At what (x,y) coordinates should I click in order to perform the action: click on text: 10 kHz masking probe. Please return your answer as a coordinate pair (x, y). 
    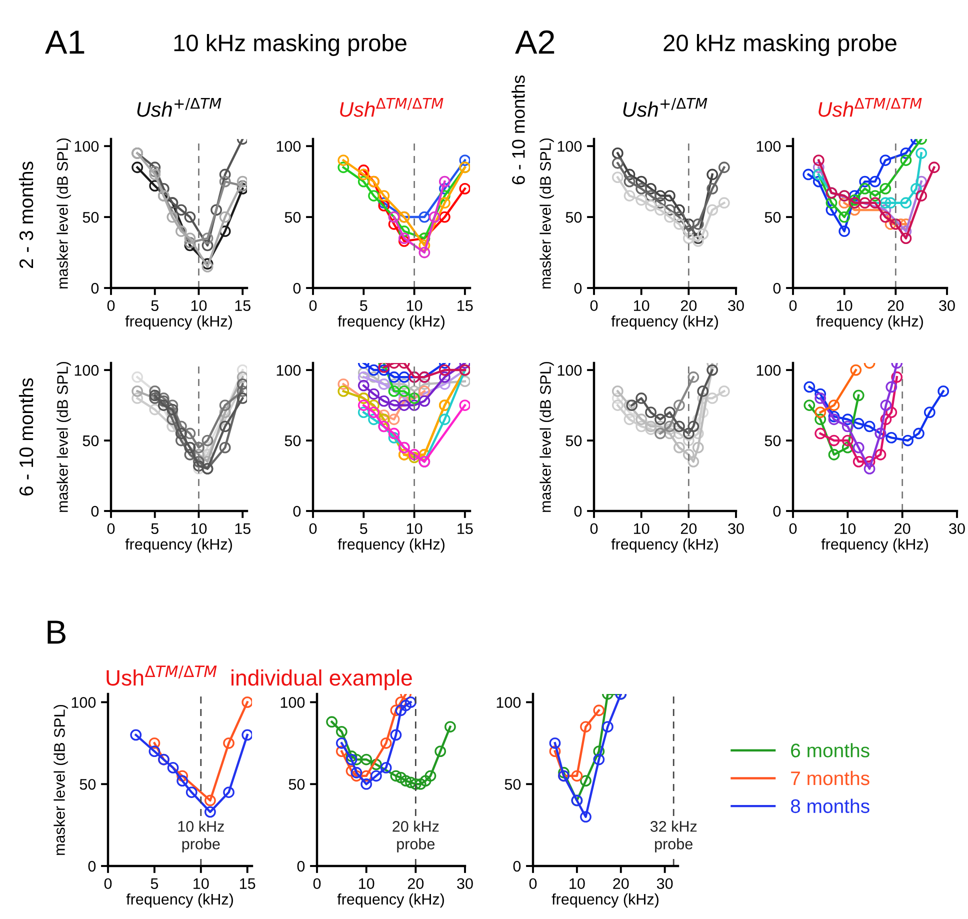
    Looking at the image, I should click on (290, 45).